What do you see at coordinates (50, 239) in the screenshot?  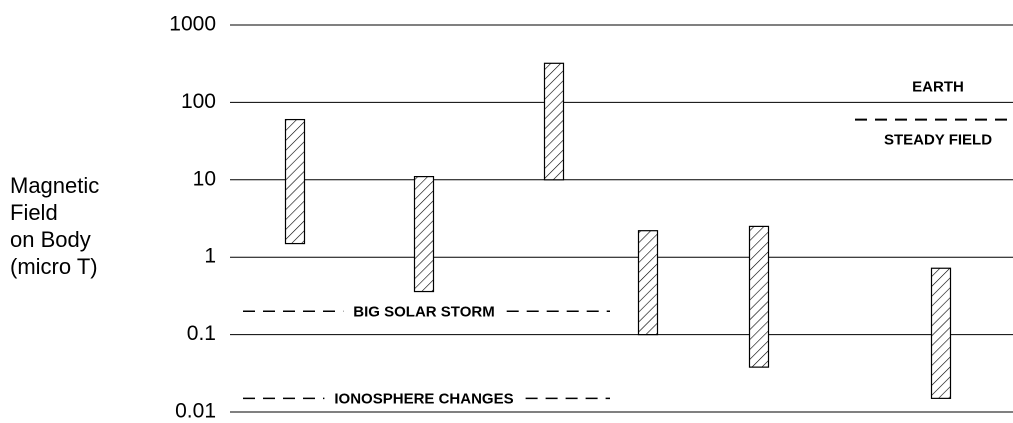 I see `y-axis-label: on Body` at bounding box center [50, 239].